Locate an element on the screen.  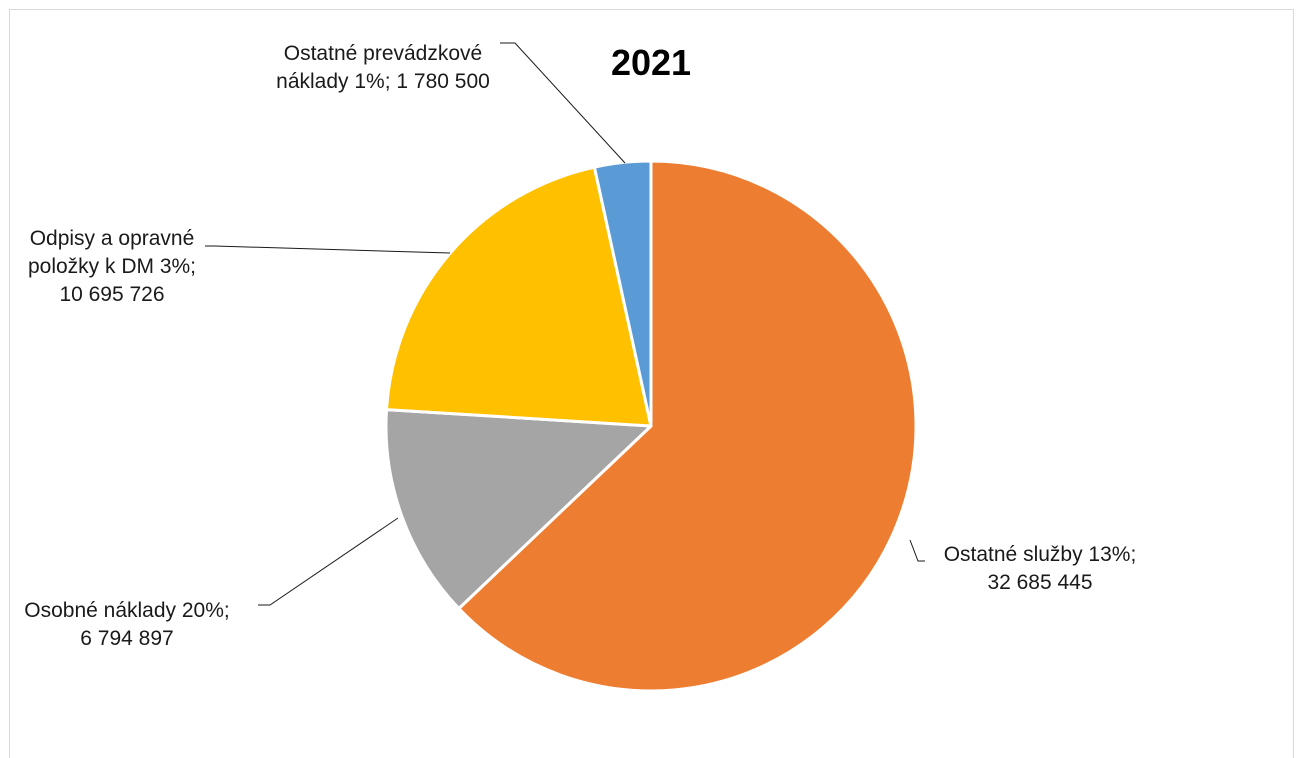
data-label-2: Osobné náklady 20%; 6 794 897 is located at coordinates (126, 624).